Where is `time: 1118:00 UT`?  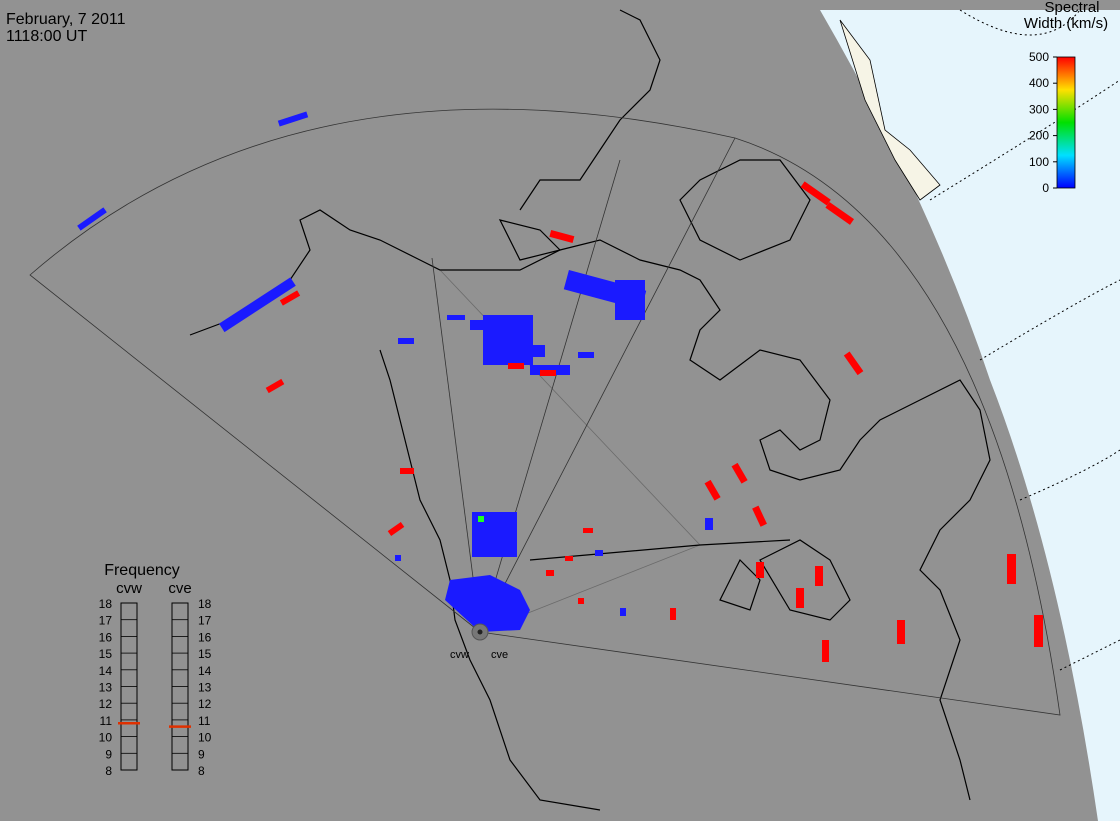
time: 1118:00 UT is located at coordinates (46, 36).